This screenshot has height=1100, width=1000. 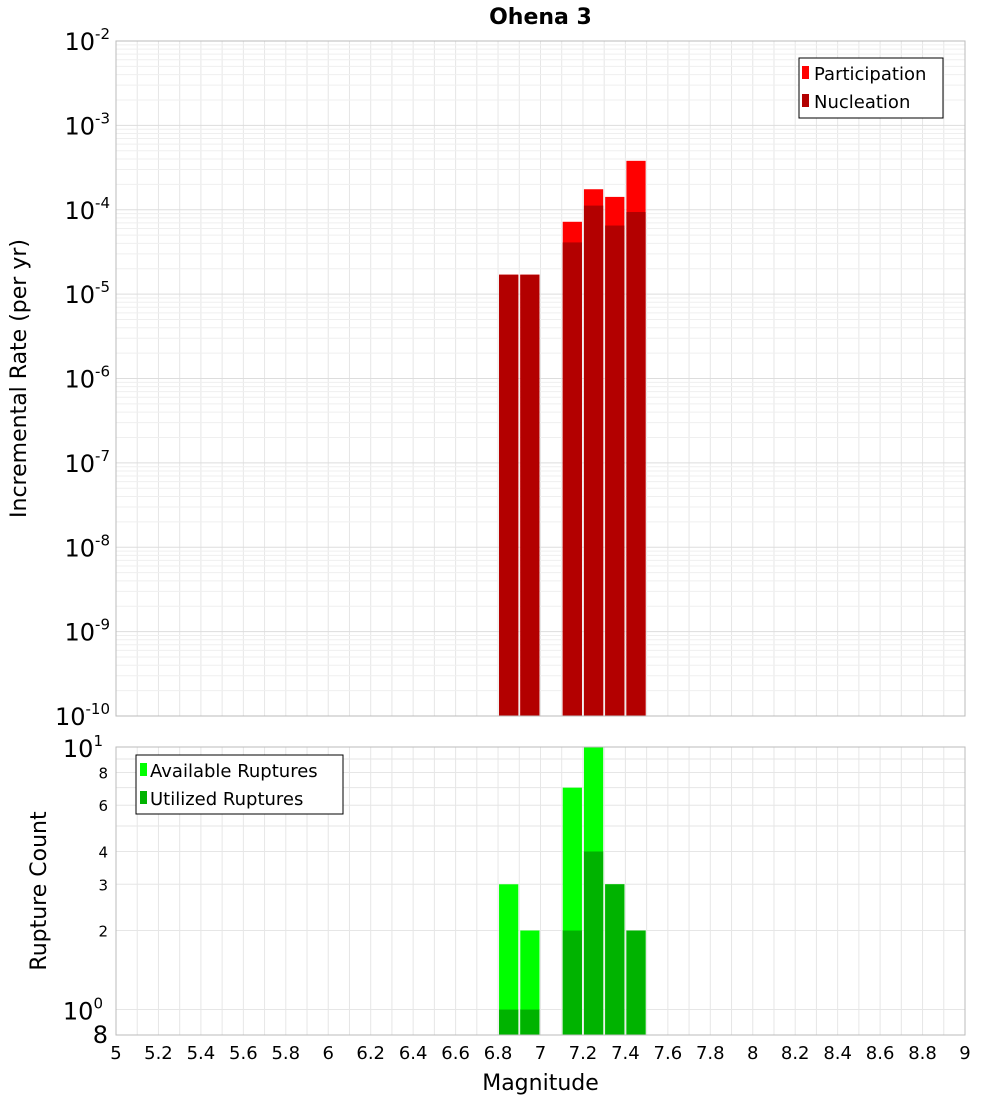 I want to click on y-tick-label: 10¹, so click(x=83, y=747).